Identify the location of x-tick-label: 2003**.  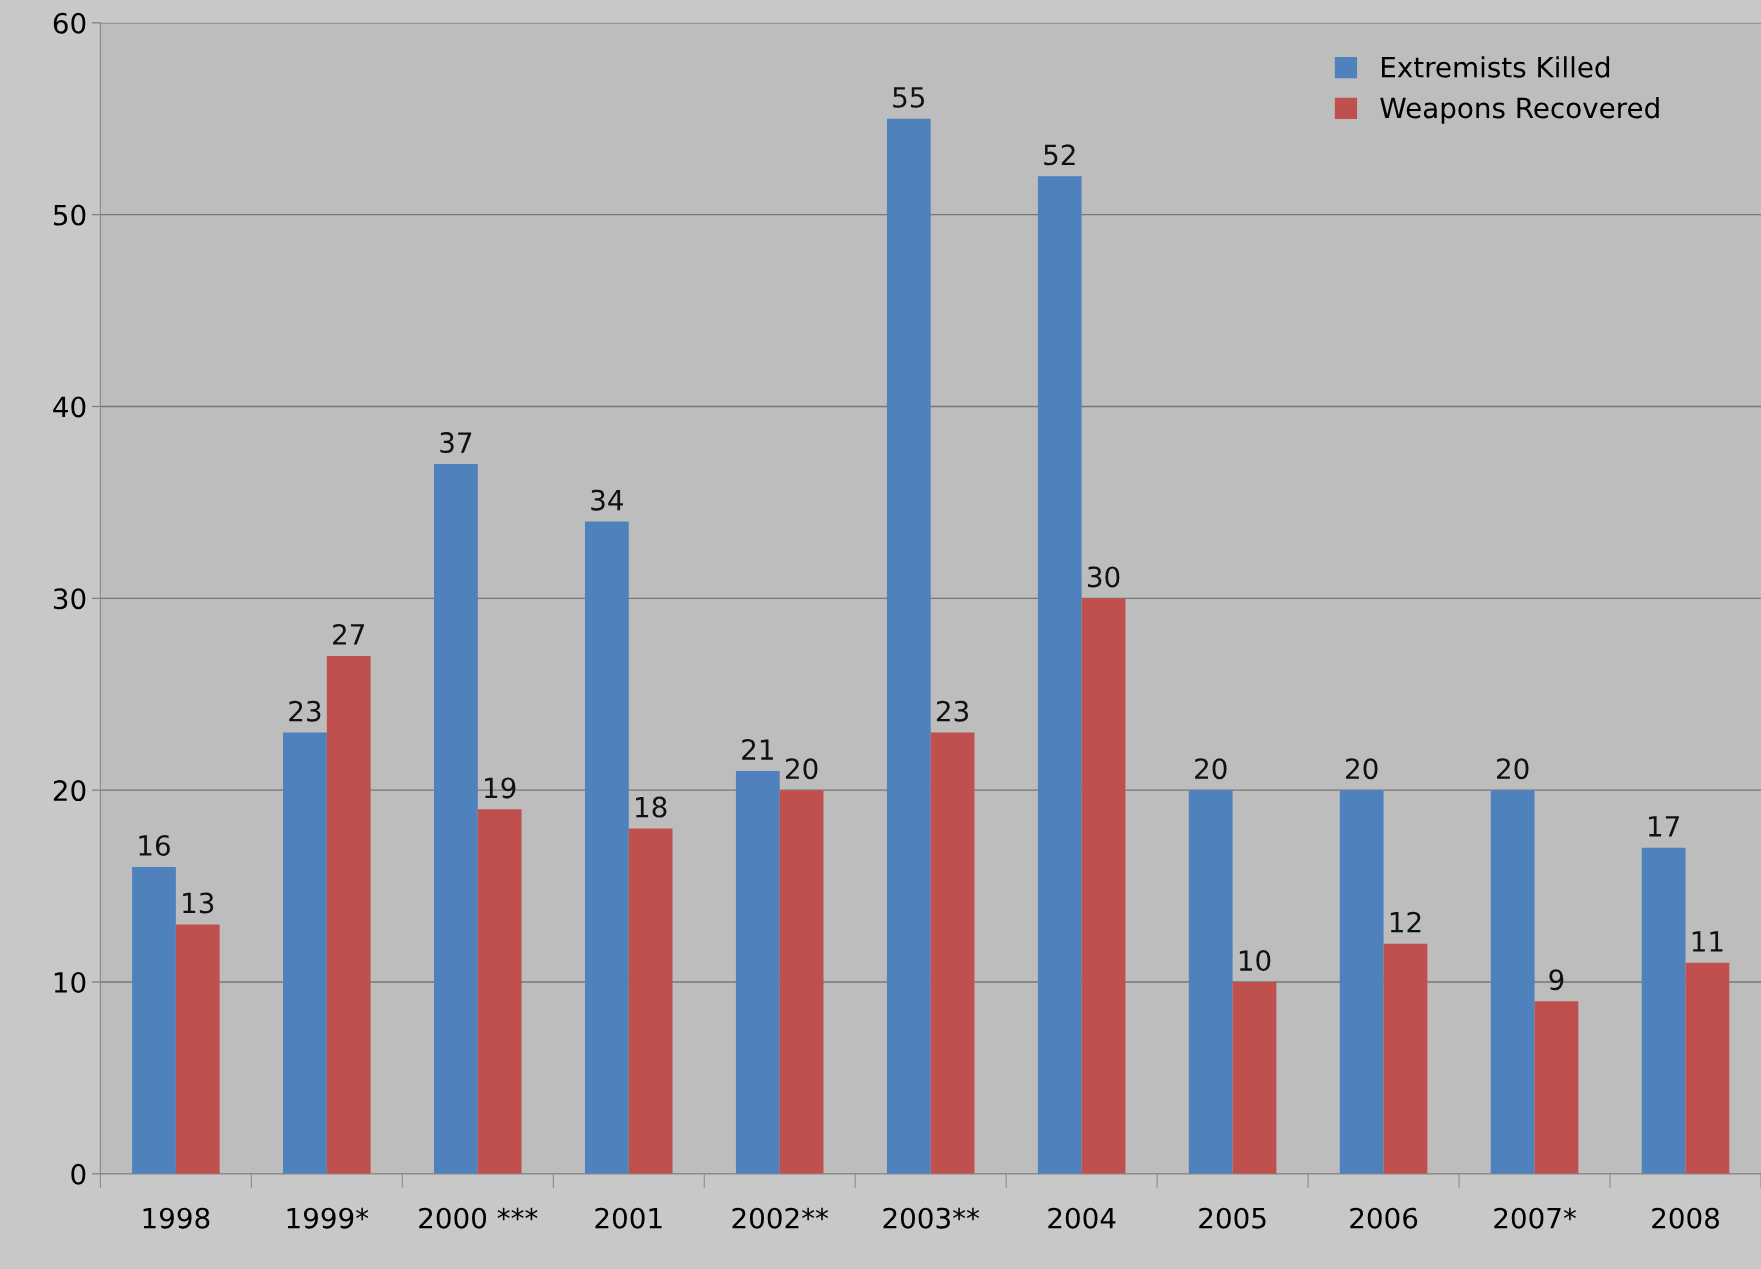
(931, 1218).